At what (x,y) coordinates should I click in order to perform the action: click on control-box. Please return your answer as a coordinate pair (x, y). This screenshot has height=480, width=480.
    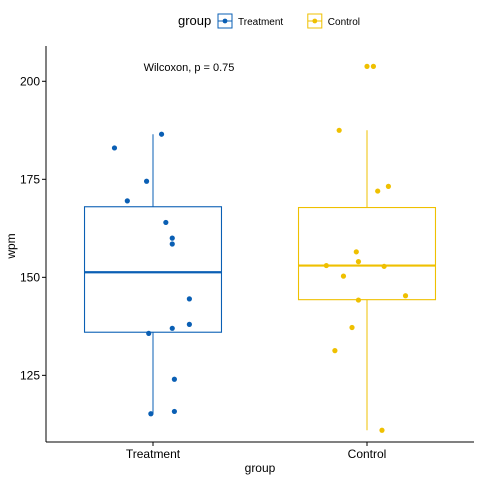
    Looking at the image, I should click on (367, 253).